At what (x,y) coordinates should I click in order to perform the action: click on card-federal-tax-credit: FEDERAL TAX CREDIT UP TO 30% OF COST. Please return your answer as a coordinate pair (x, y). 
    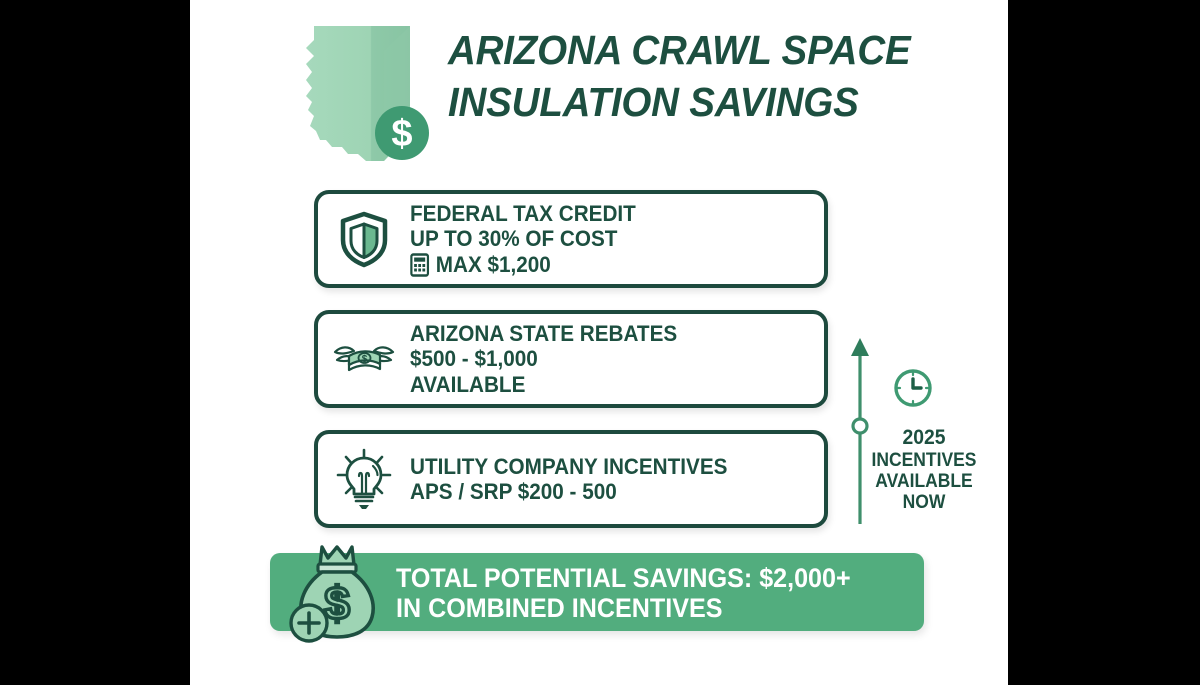
    Looking at the image, I should click on (571, 239).